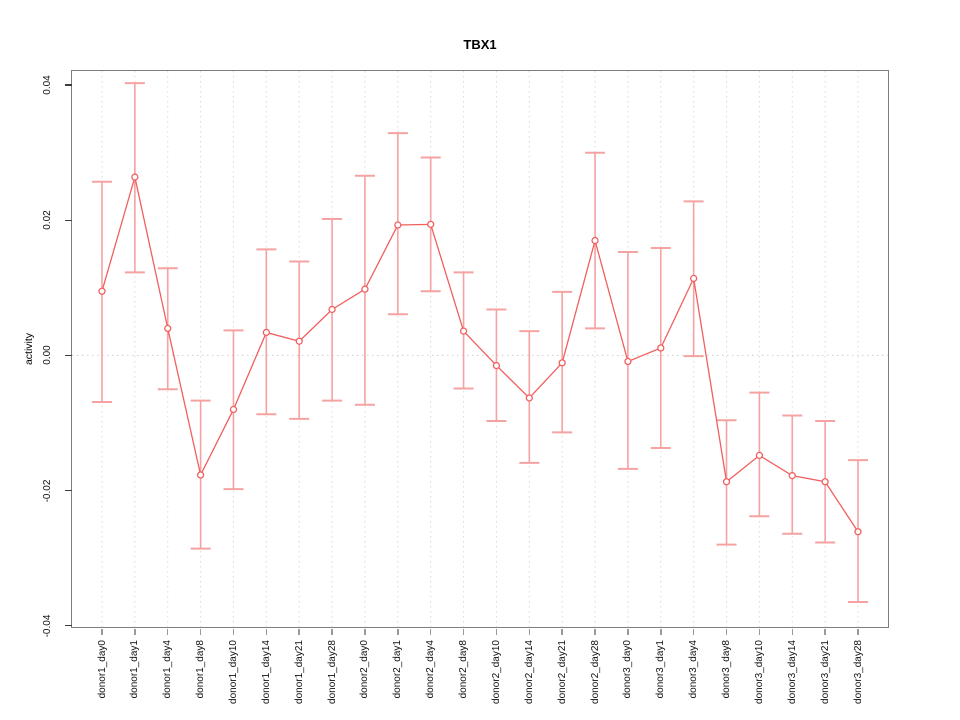  Describe the element at coordinates (102, 669) in the screenshot. I see `x-tick-label: donor1_day0` at that location.